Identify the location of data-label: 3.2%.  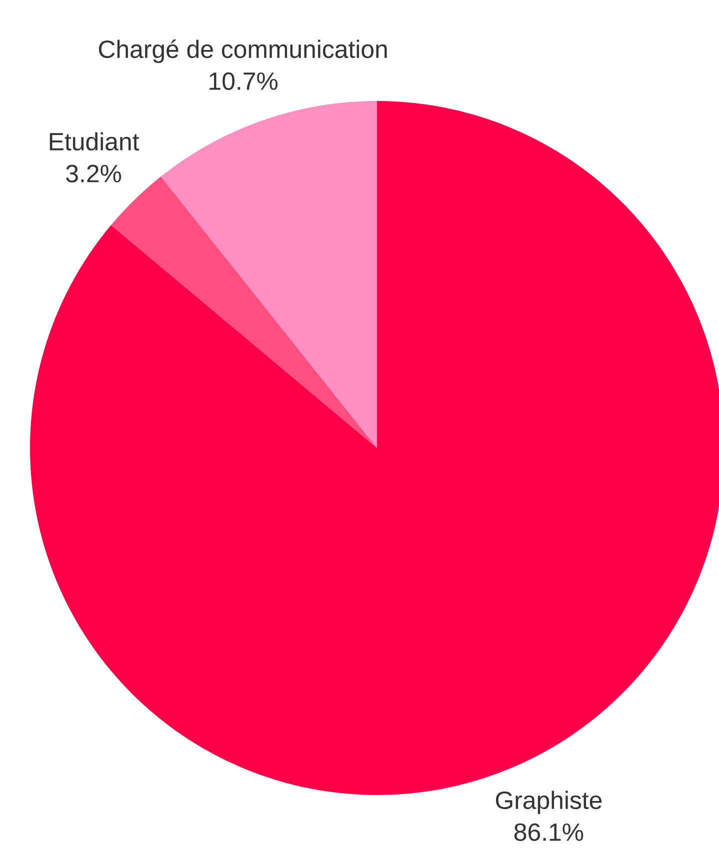
(94, 173).